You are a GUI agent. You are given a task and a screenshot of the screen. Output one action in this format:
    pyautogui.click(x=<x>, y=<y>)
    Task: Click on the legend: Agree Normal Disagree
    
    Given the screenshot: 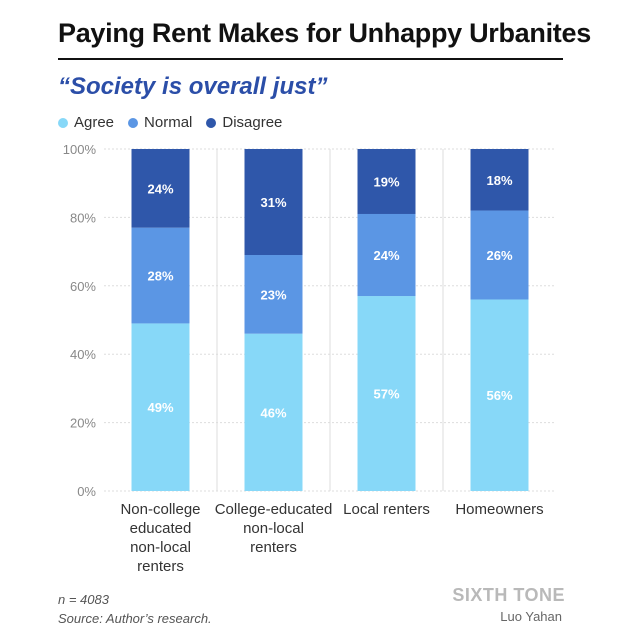 What is the action you would take?
    pyautogui.click(x=170, y=122)
    